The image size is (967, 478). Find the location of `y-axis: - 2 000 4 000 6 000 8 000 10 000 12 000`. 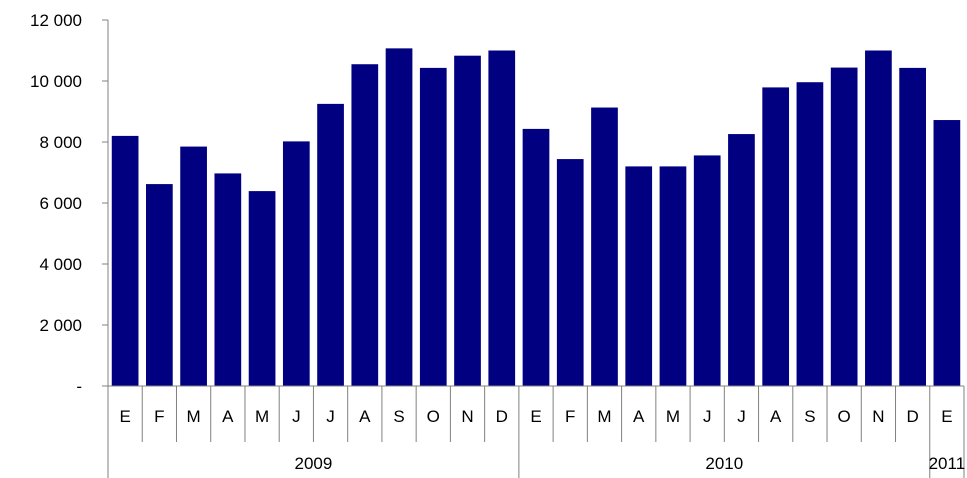

y-axis: - 2 000 4 000 6 000 8 000 10 000 12 000 is located at coordinates (69, 203).